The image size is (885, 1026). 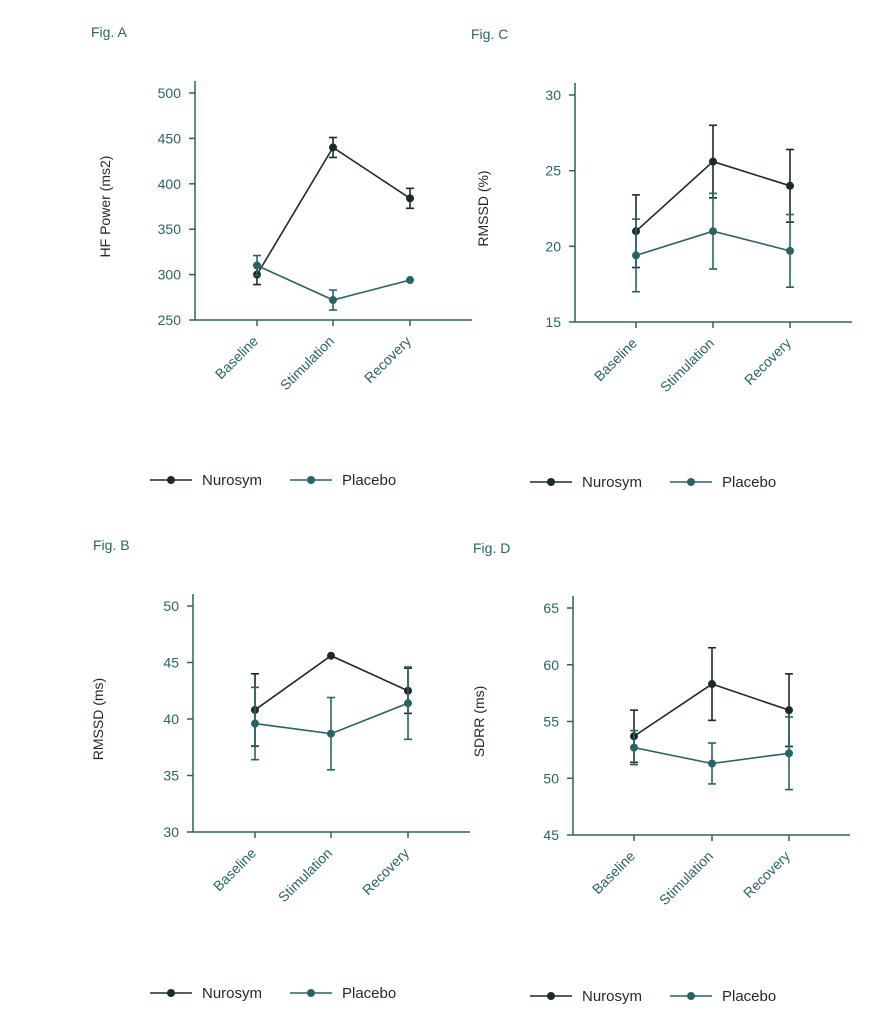 What do you see at coordinates (98, 719) in the screenshot?
I see `y-axis-title: RMSSD (ms)` at bounding box center [98, 719].